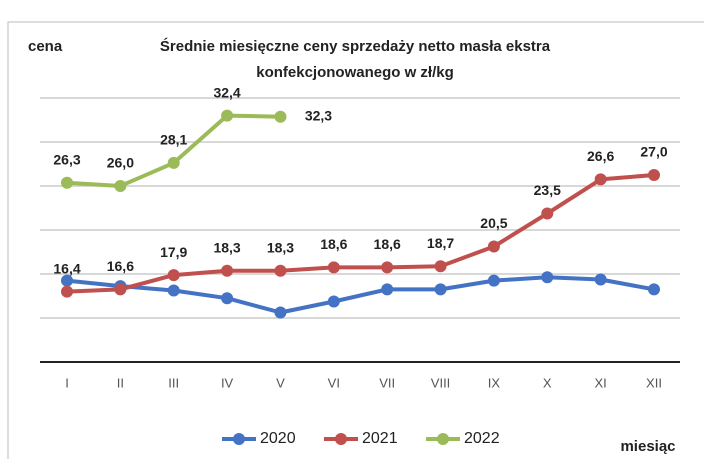 Image resolution: width=704 pixels, height=464 pixels. I want to click on x-tick-label: VI, so click(334, 382).